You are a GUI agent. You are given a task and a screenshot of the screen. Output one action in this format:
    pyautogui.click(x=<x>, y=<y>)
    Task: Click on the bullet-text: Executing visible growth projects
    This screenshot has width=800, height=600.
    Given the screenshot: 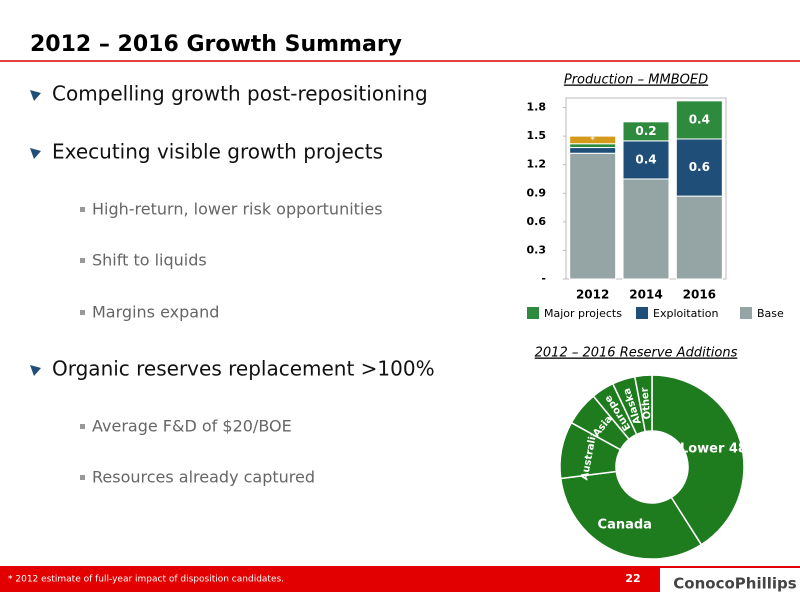 What is the action you would take?
    pyautogui.click(x=217, y=152)
    